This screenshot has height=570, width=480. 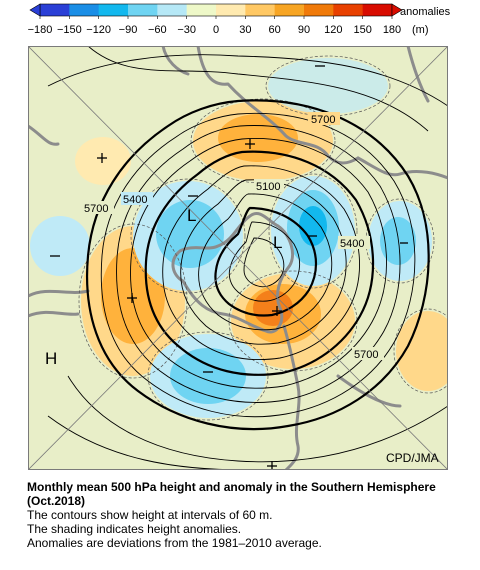 I want to click on colorbar-tick-label: −60, so click(x=157, y=30).